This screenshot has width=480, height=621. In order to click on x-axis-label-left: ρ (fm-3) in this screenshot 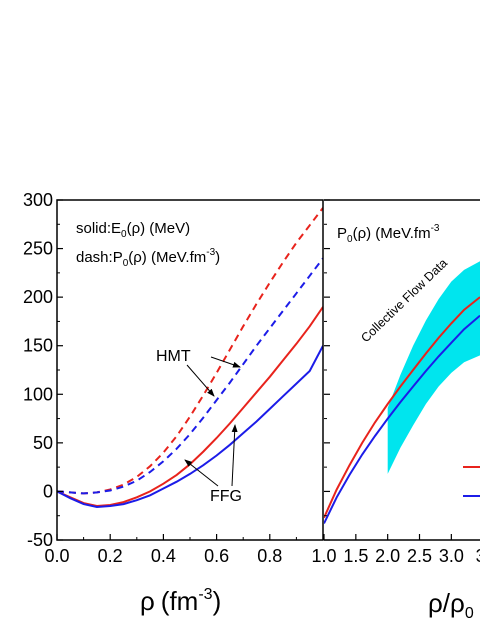, I will do `click(180, 601)`.